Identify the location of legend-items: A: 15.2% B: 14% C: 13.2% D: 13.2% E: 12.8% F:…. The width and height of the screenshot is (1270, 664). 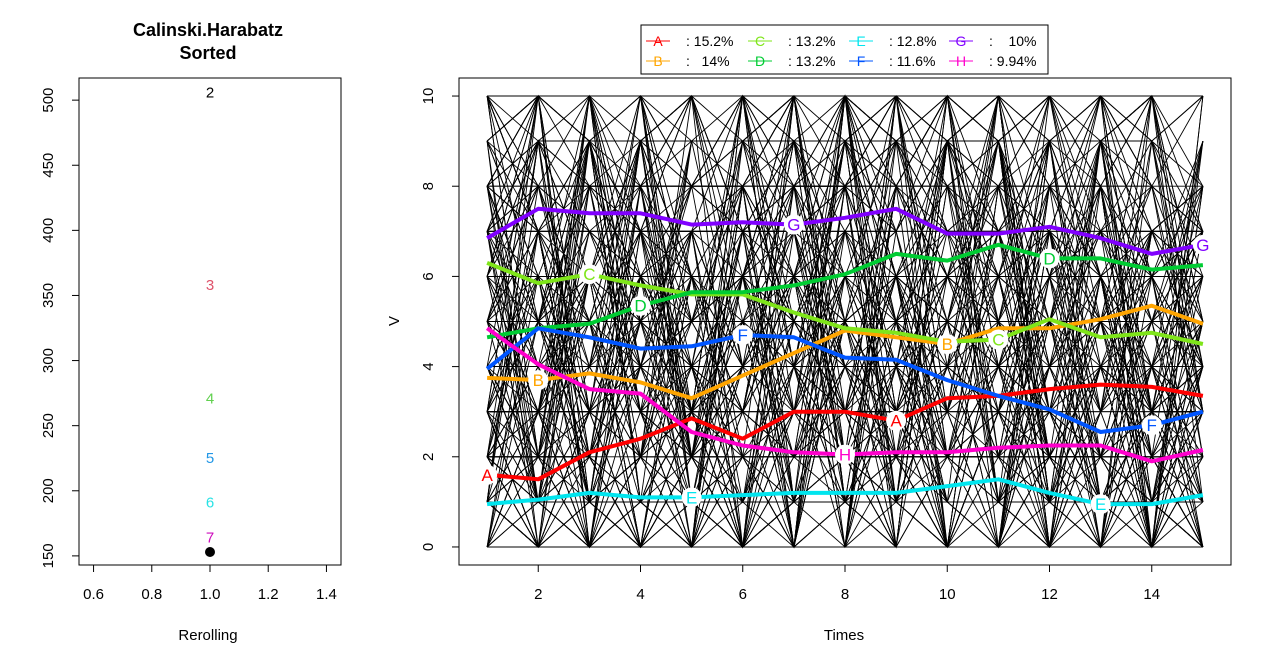
(841, 51).